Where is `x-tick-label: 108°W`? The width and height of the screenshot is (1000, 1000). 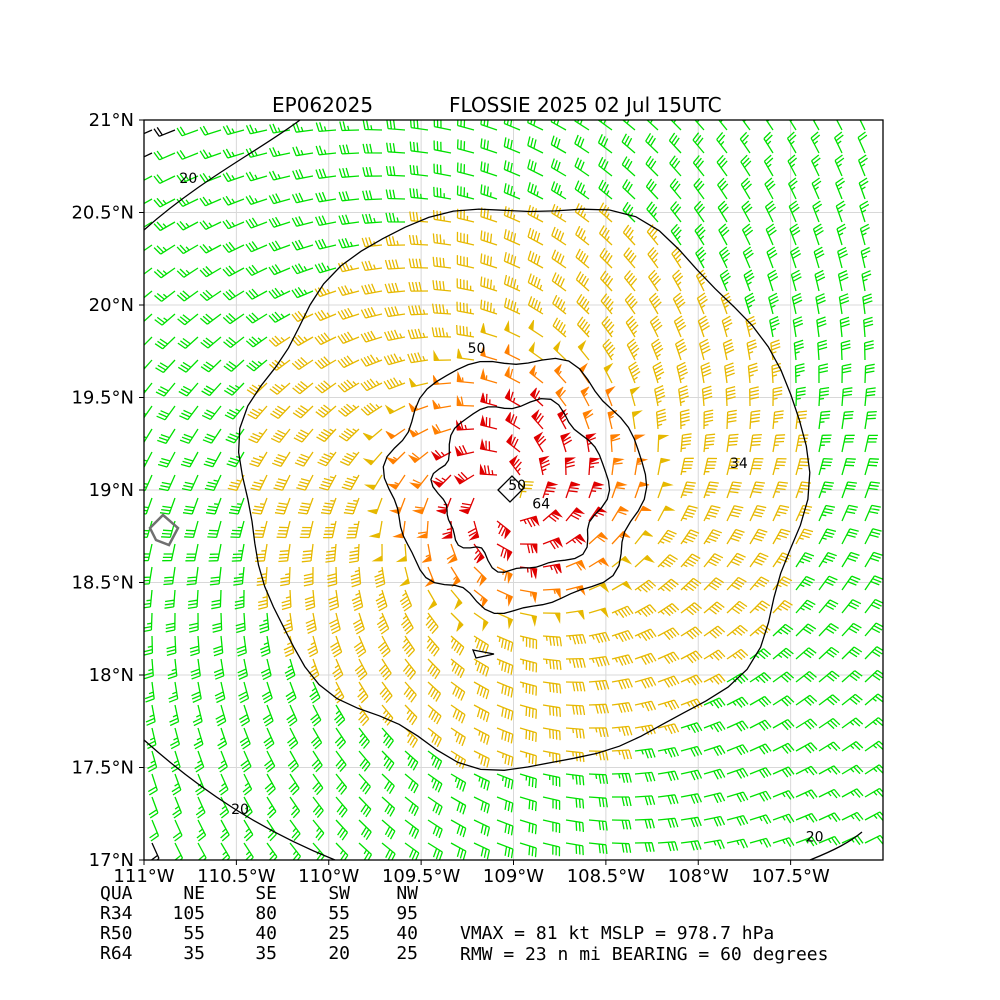 x-tick-label: 108°W is located at coordinates (698, 876).